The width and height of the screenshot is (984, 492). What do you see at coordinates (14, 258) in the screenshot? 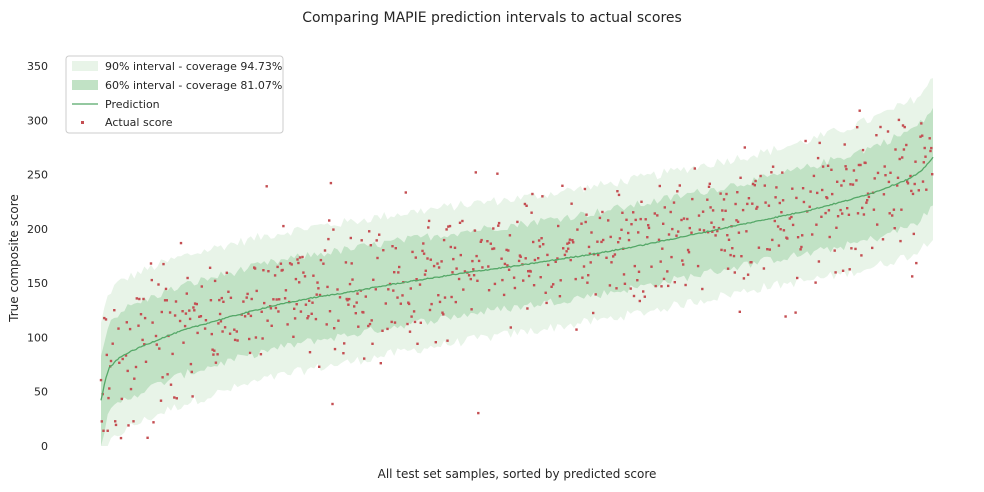
I see `y-axis-label: True composite score` at bounding box center [14, 258].